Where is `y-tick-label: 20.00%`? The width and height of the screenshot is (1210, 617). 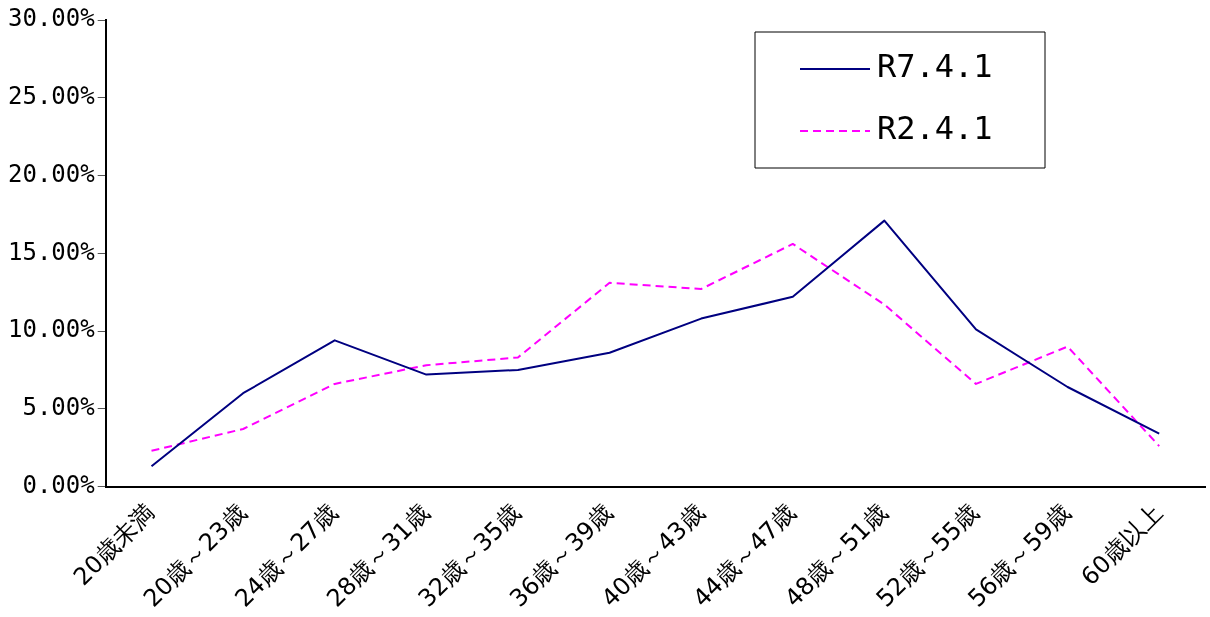 y-tick-label: 20.00% is located at coordinates (51, 173).